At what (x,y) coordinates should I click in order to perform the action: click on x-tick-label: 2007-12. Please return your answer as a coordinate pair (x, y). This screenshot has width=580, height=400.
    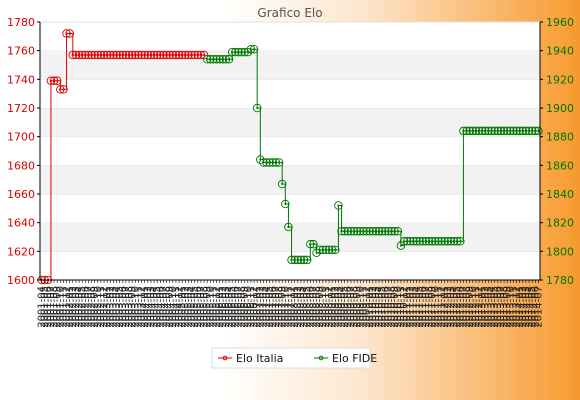
    Looking at the image, I should click on (292, 307).